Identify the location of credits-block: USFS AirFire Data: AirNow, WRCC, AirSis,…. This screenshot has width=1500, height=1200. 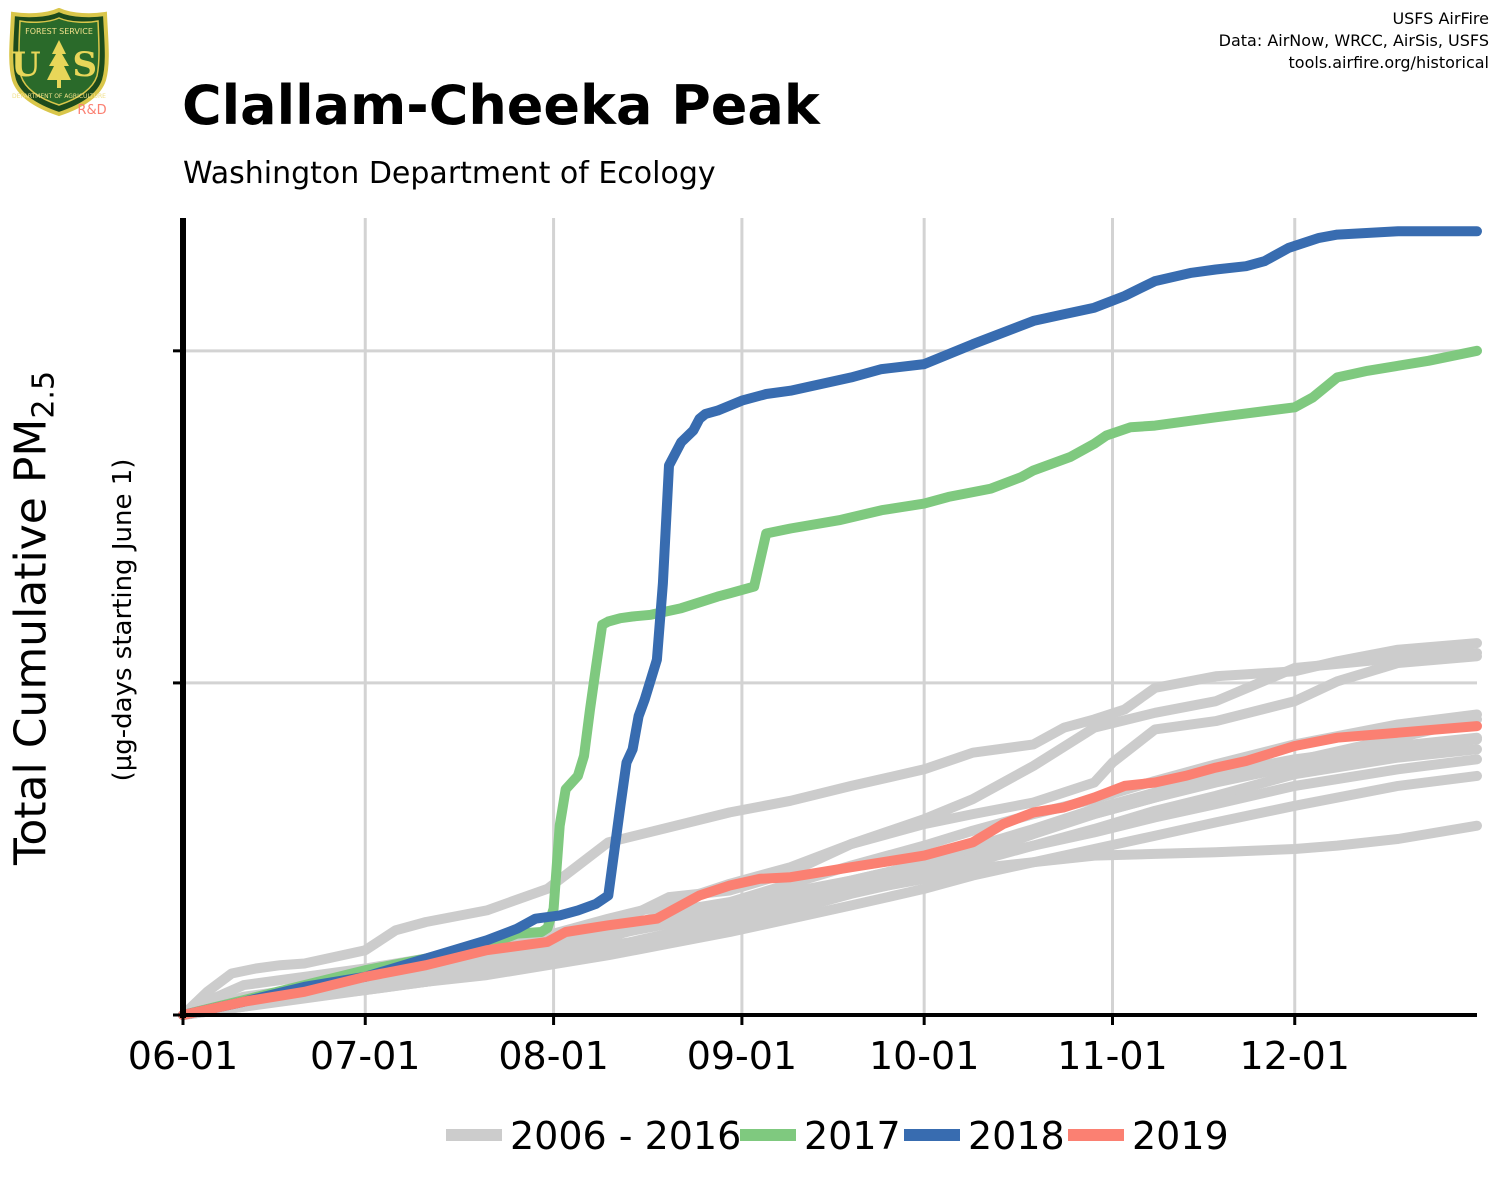
(1354, 41).